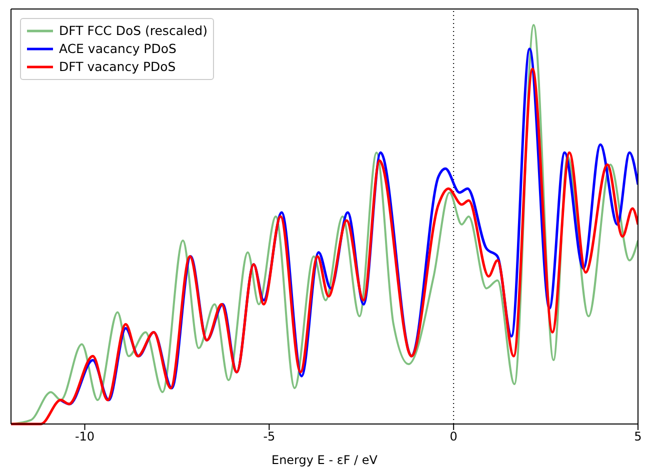  Describe the element at coordinates (117, 49) in the screenshot. I see `legend-label: ACE vacancy PDoS` at that location.